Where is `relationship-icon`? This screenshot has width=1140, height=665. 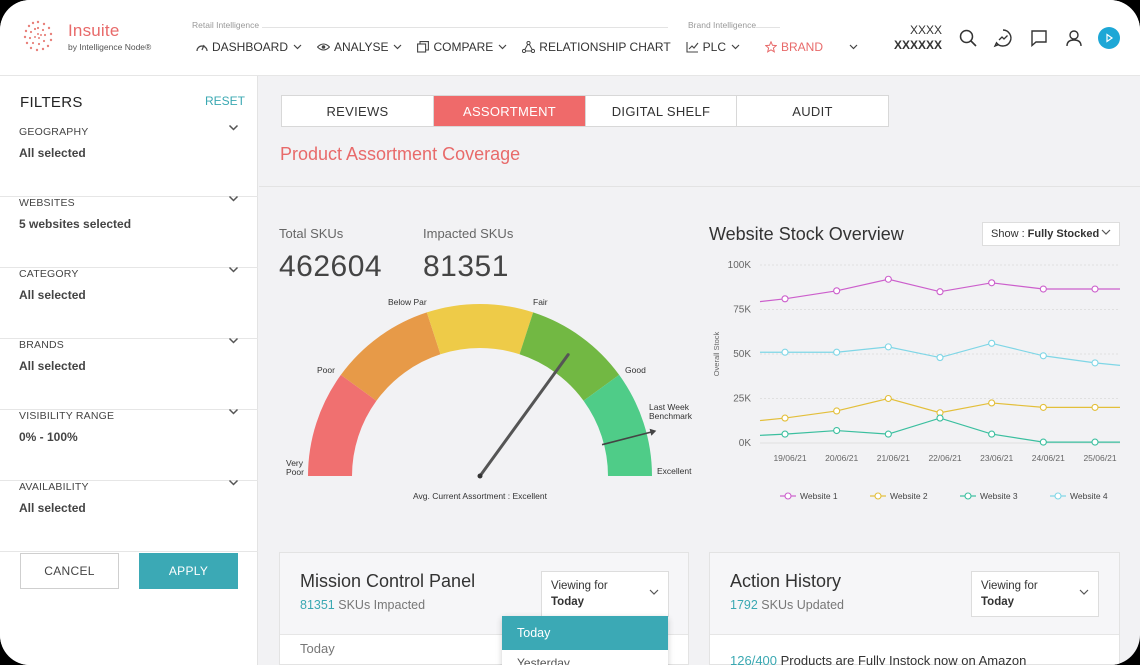 relationship-icon is located at coordinates (529, 47).